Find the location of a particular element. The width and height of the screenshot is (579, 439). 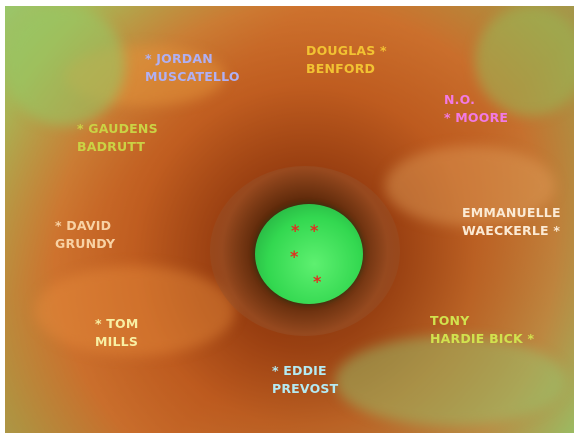

name-line: BENFORD is located at coordinates (341, 68).